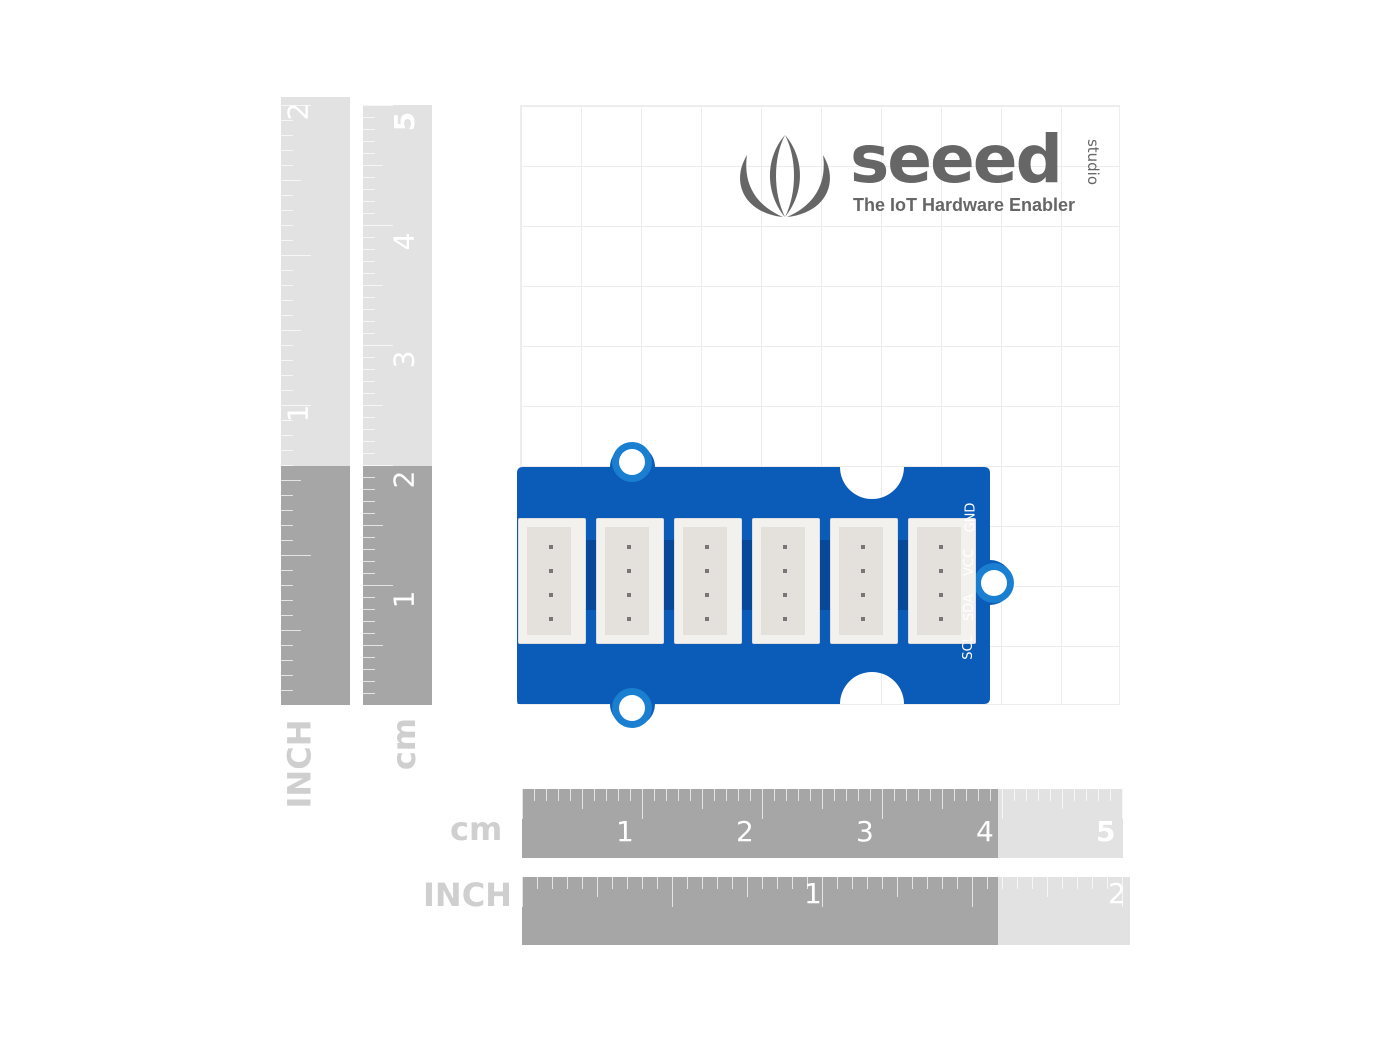 The height and width of the screenshot is (1050, 1400). Describe the element at coordinates (299, 764) in the screenshot. I see `vertical-inch-unit: INCH` at that location.